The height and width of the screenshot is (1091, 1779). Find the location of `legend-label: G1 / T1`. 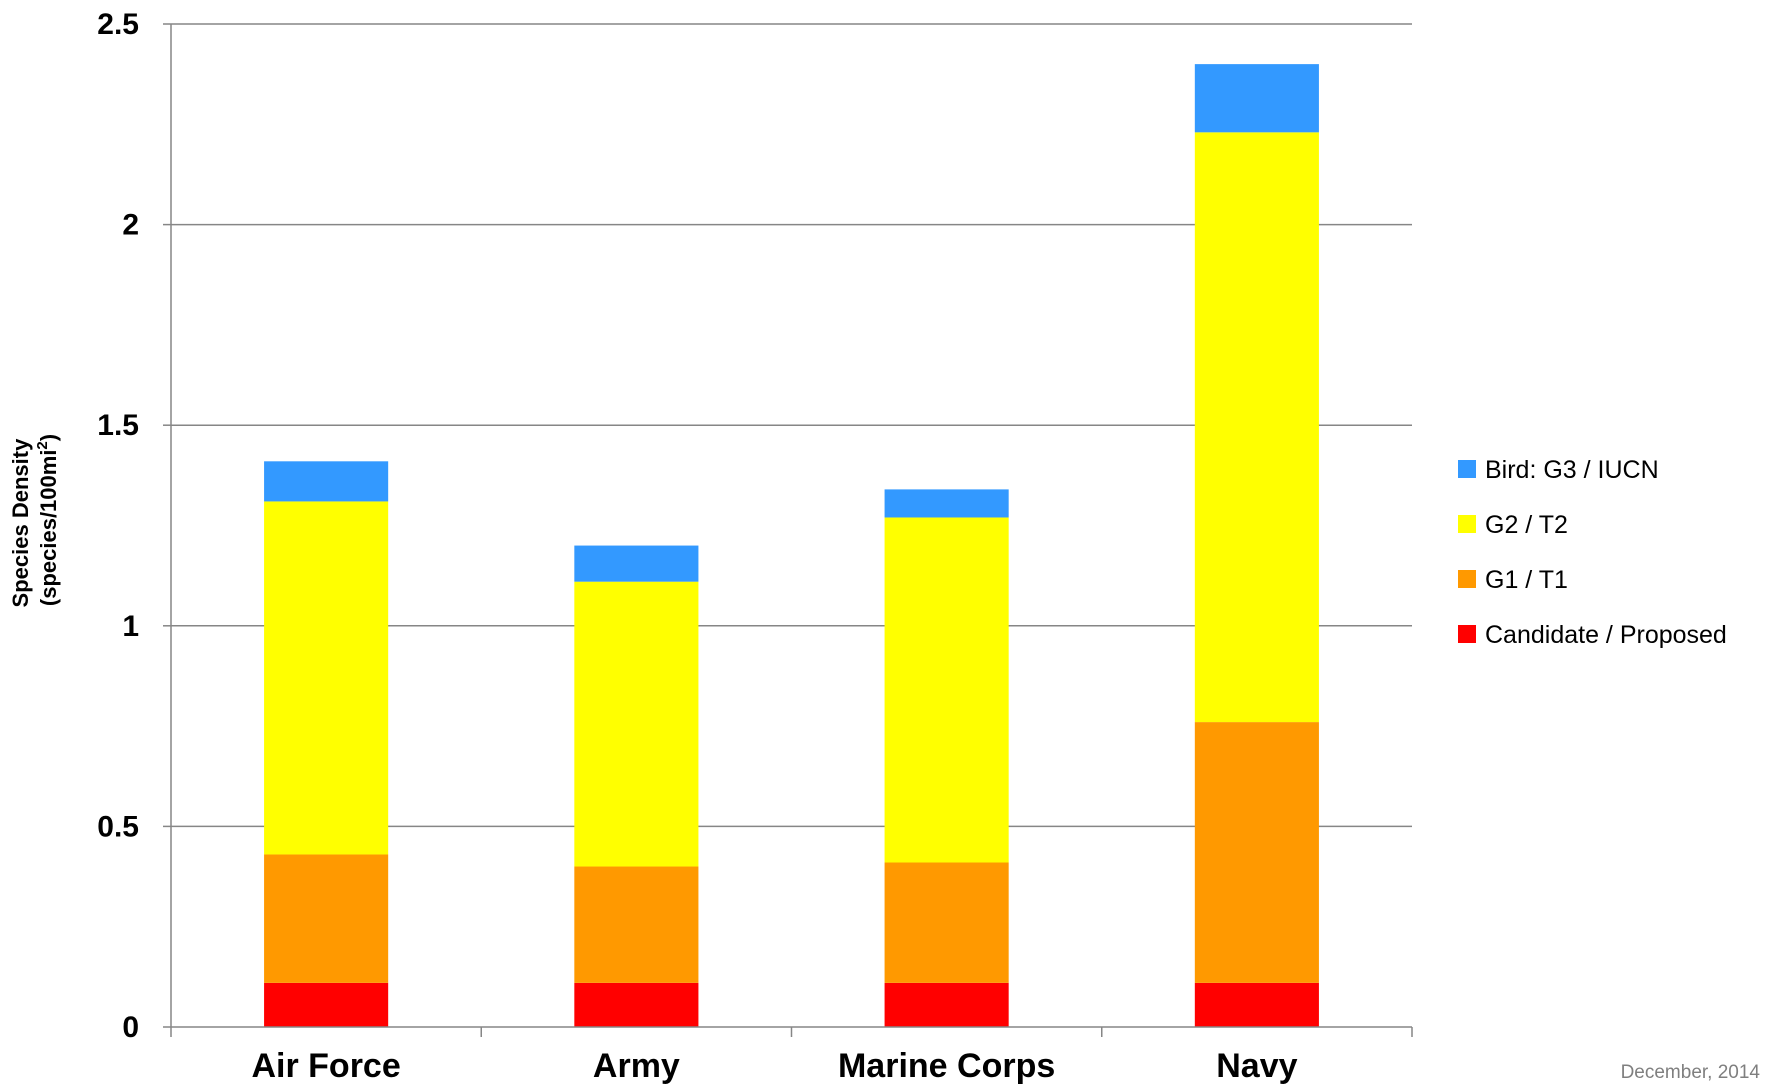

legend-label: G1 / T1 is located at coordinates (1526, 580).